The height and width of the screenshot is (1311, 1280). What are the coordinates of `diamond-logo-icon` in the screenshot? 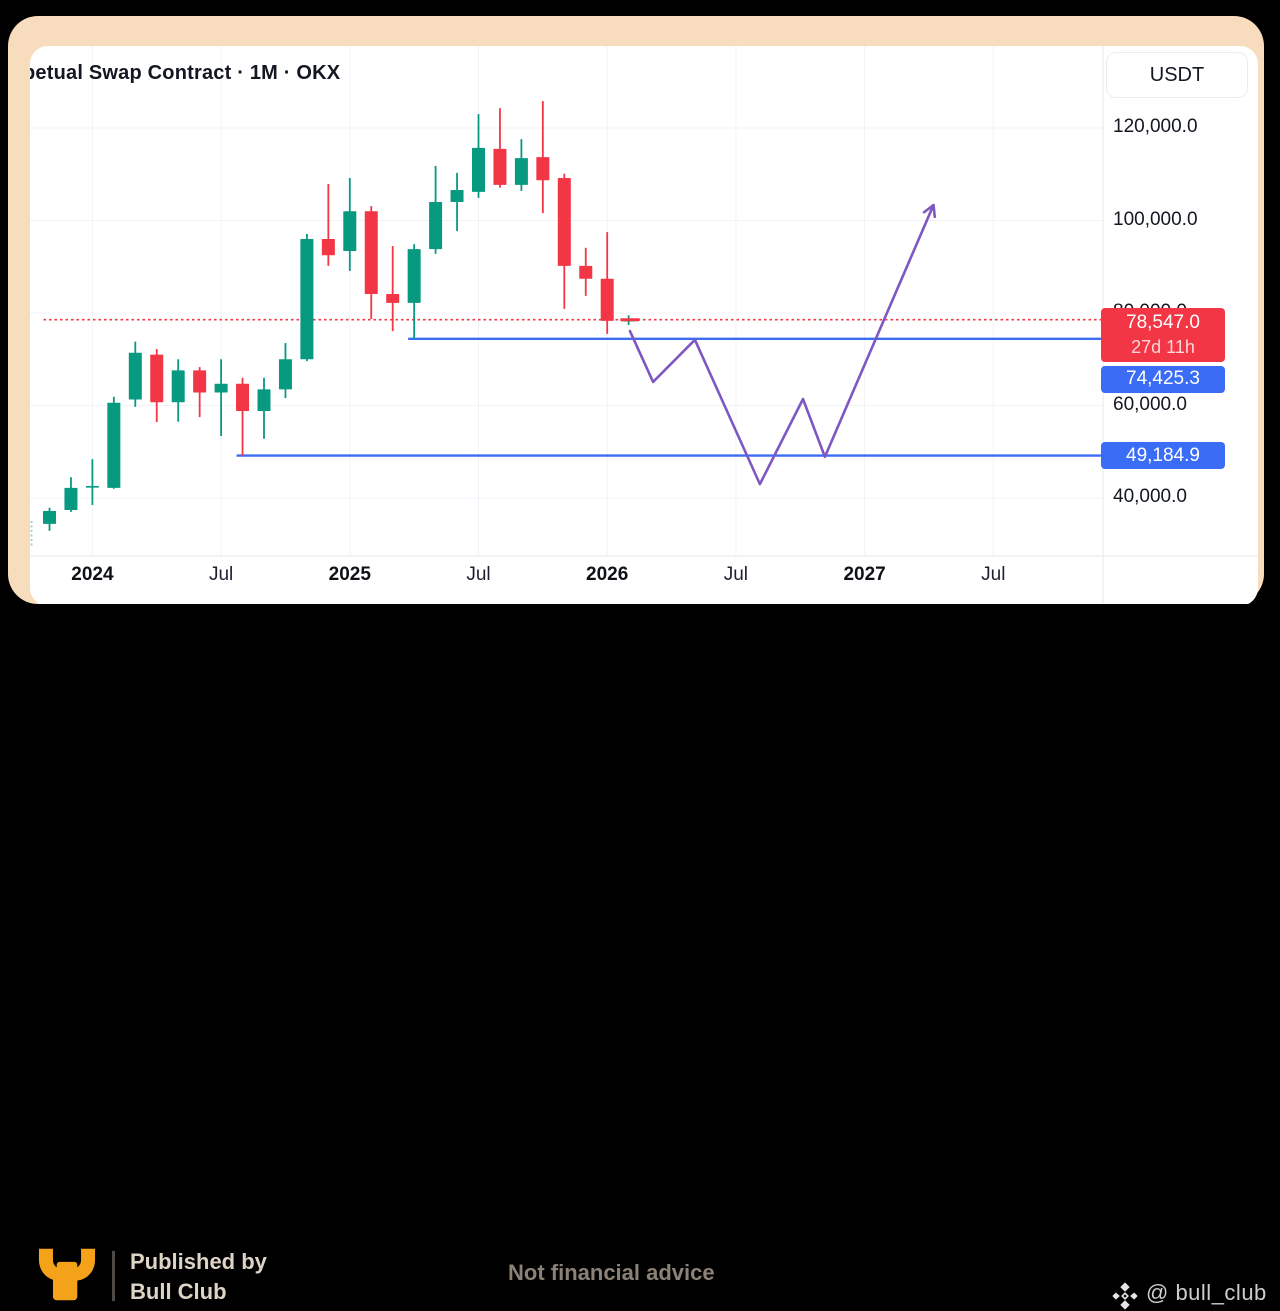 It's located at (1125, 1296).